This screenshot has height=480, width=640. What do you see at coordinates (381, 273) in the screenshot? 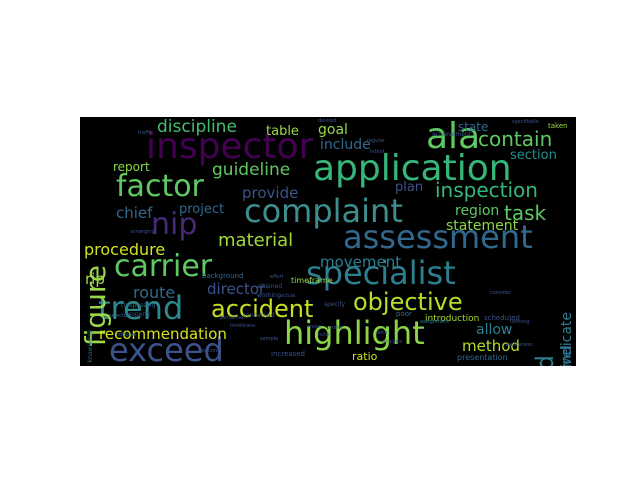
I see `cloud-word: specialist` at bounding box center [381, 273].